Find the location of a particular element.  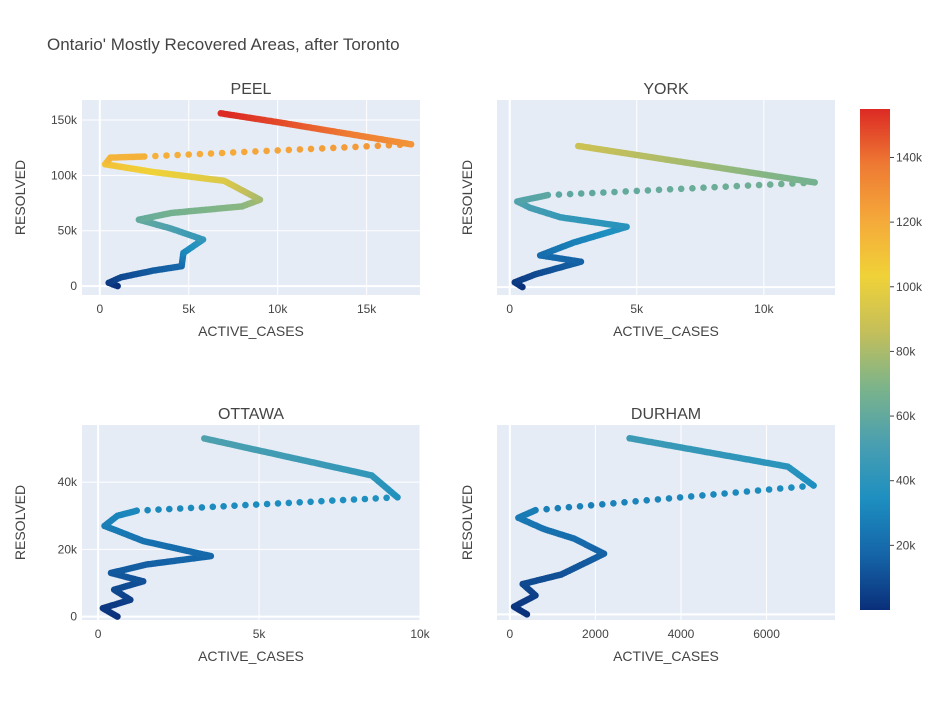

y-tick-label: 40k is located at coordinates (68, 482).